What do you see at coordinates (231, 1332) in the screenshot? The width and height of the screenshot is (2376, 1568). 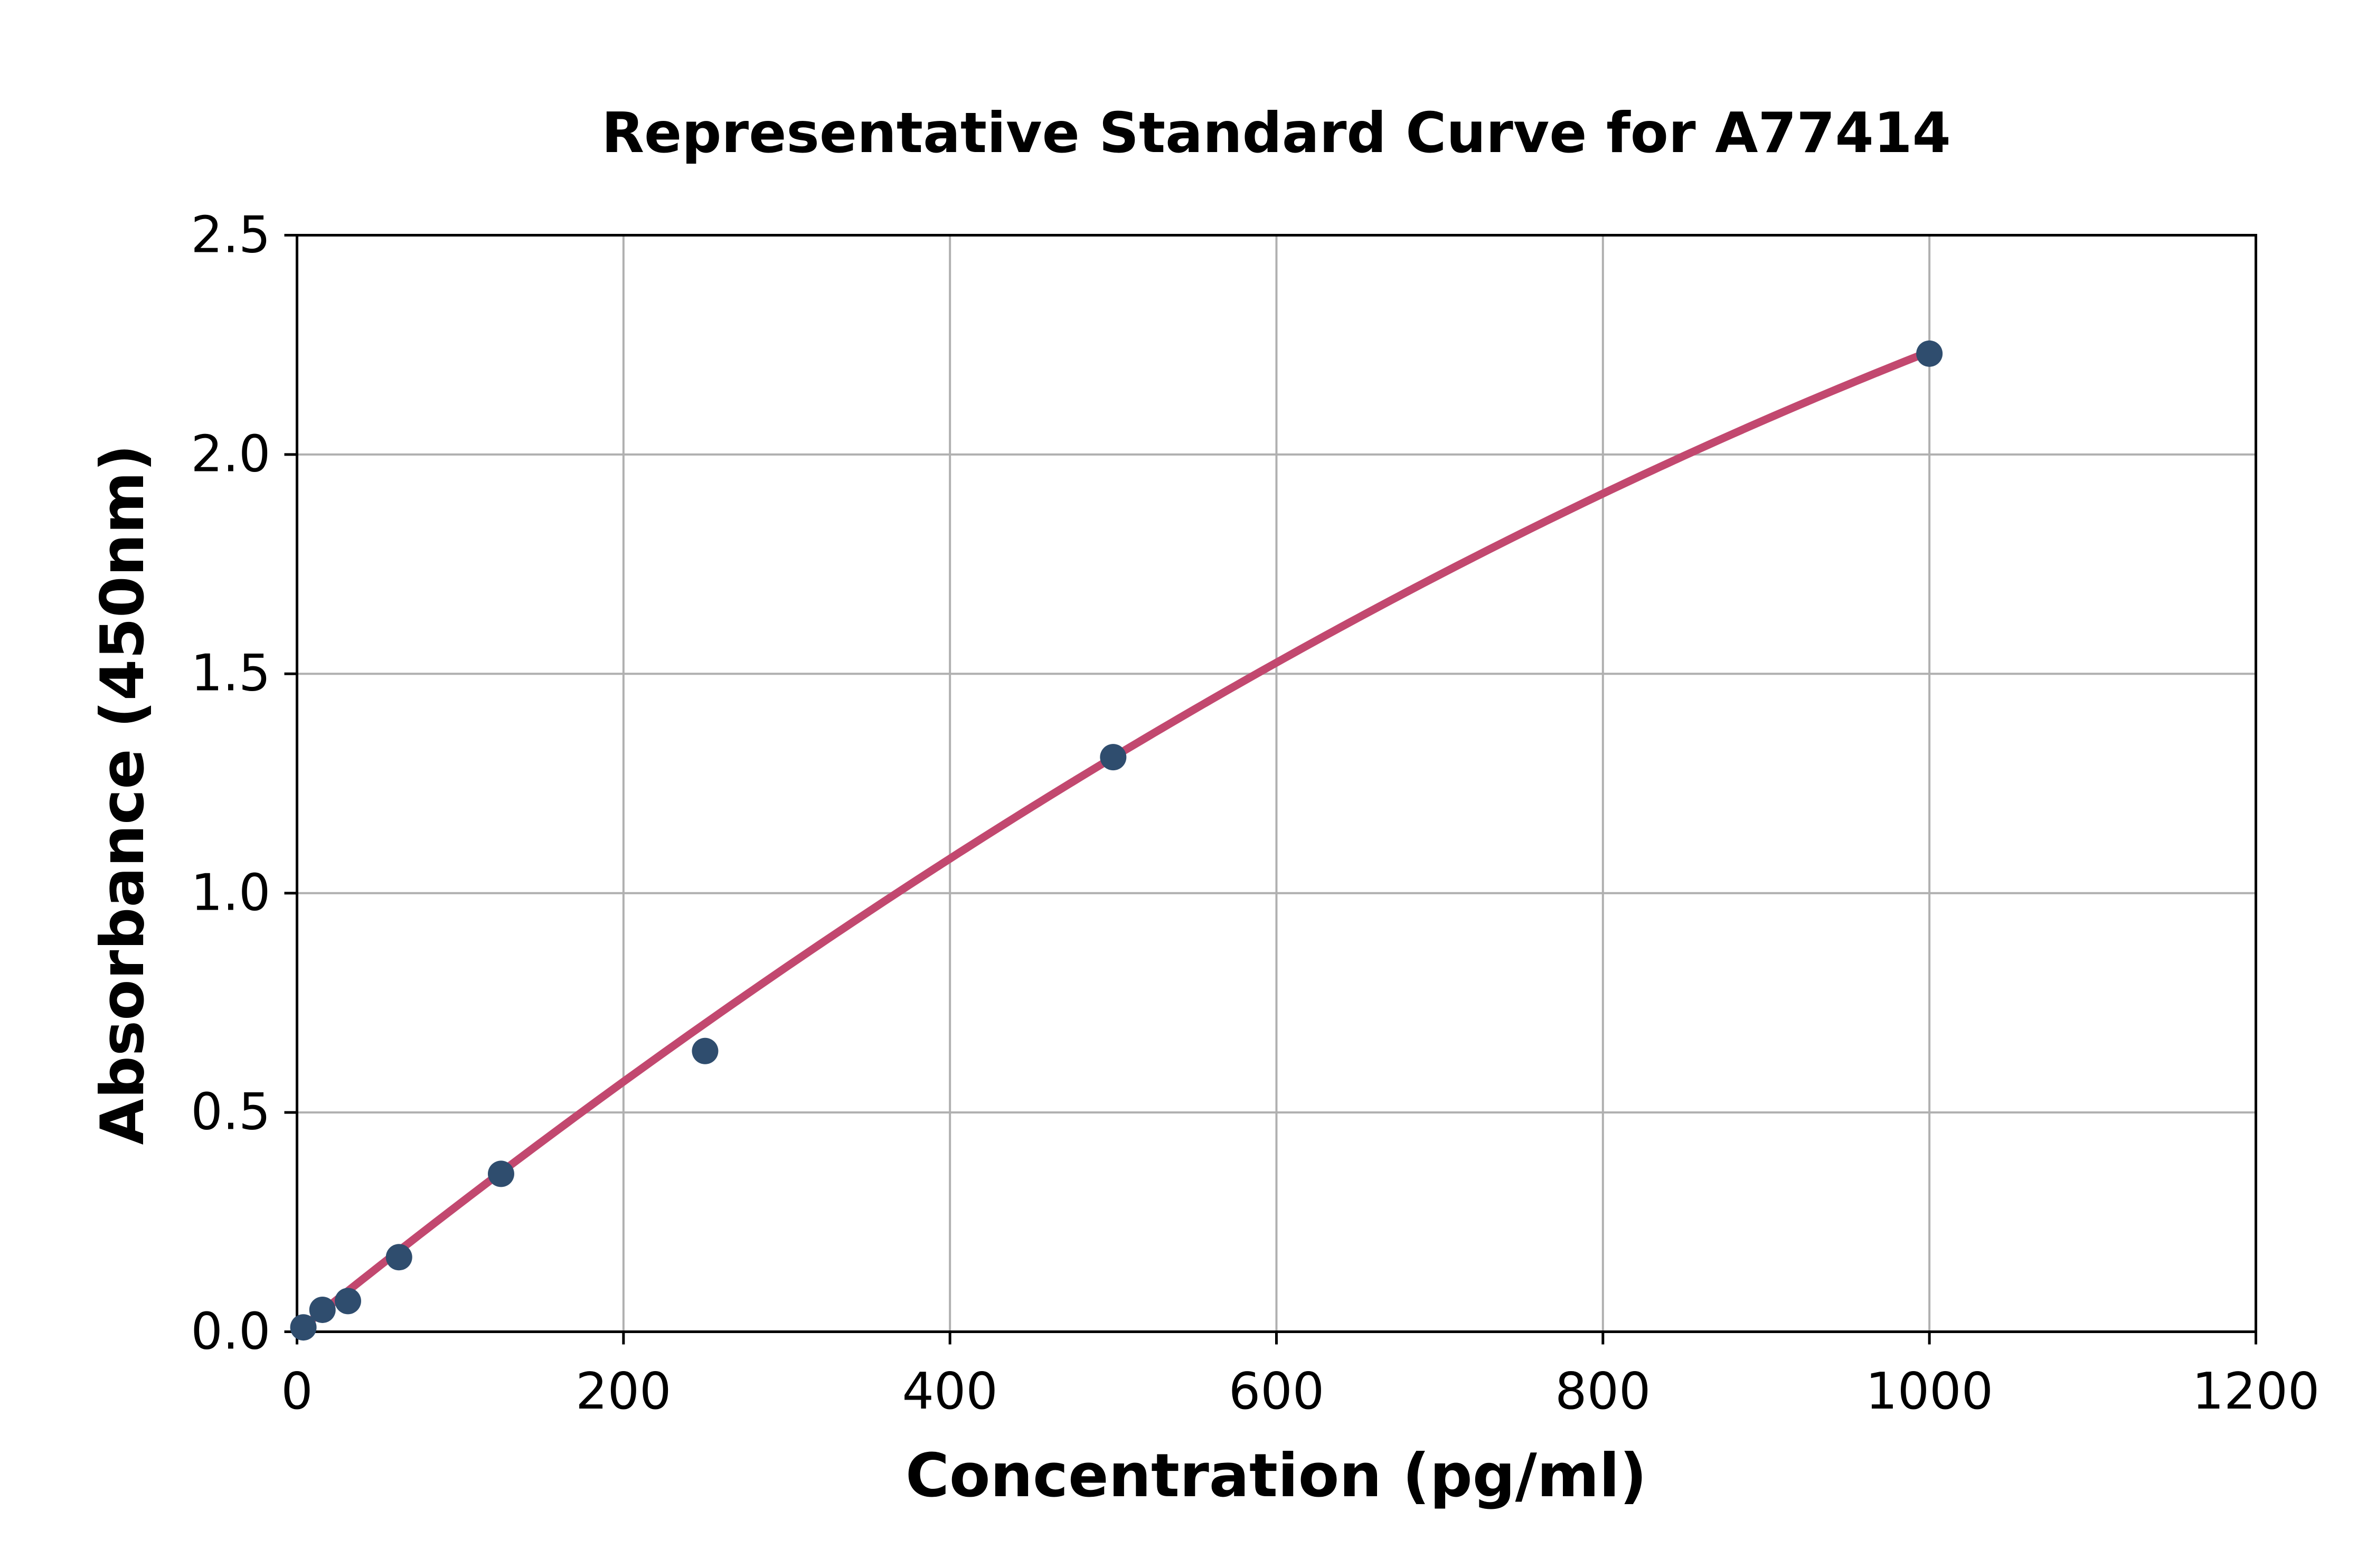 I see `y-tick-label: 0.0` at bounding box center [231, 1332].